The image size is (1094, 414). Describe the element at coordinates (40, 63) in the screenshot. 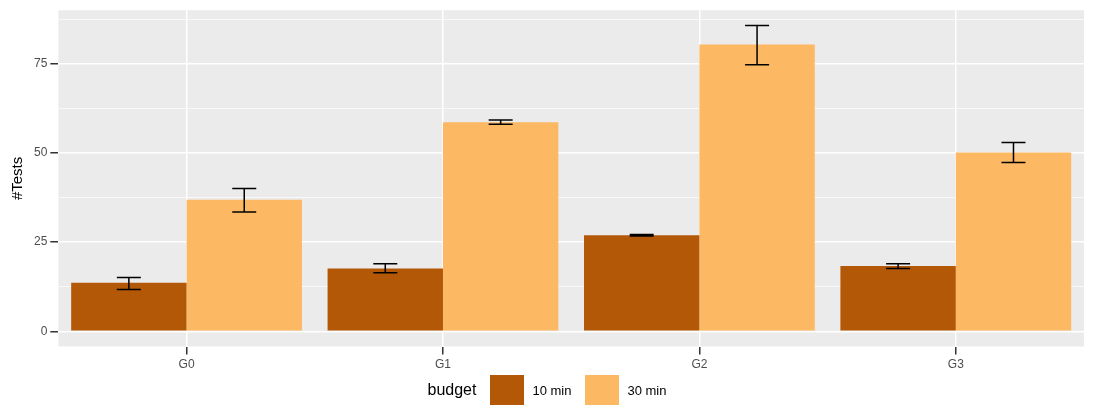

I see `y-tick-label: 75` at that location.